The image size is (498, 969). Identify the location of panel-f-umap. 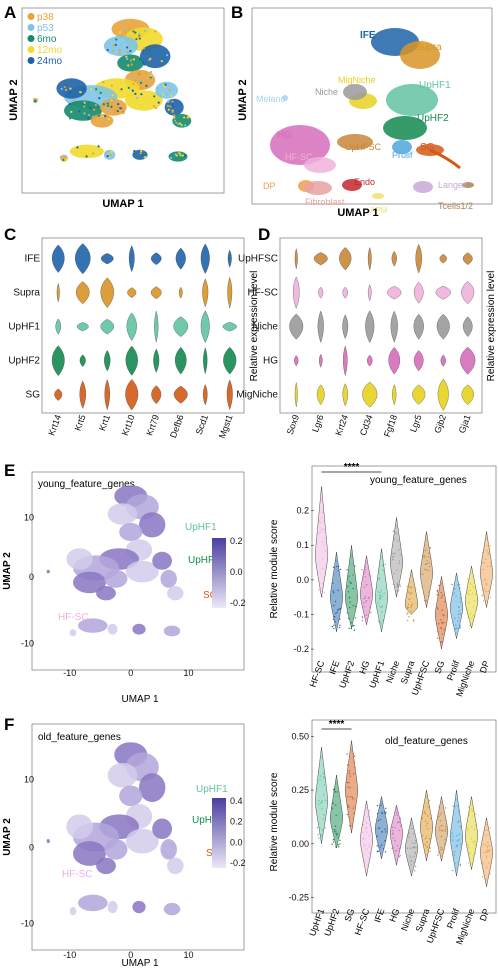
(115, 829).